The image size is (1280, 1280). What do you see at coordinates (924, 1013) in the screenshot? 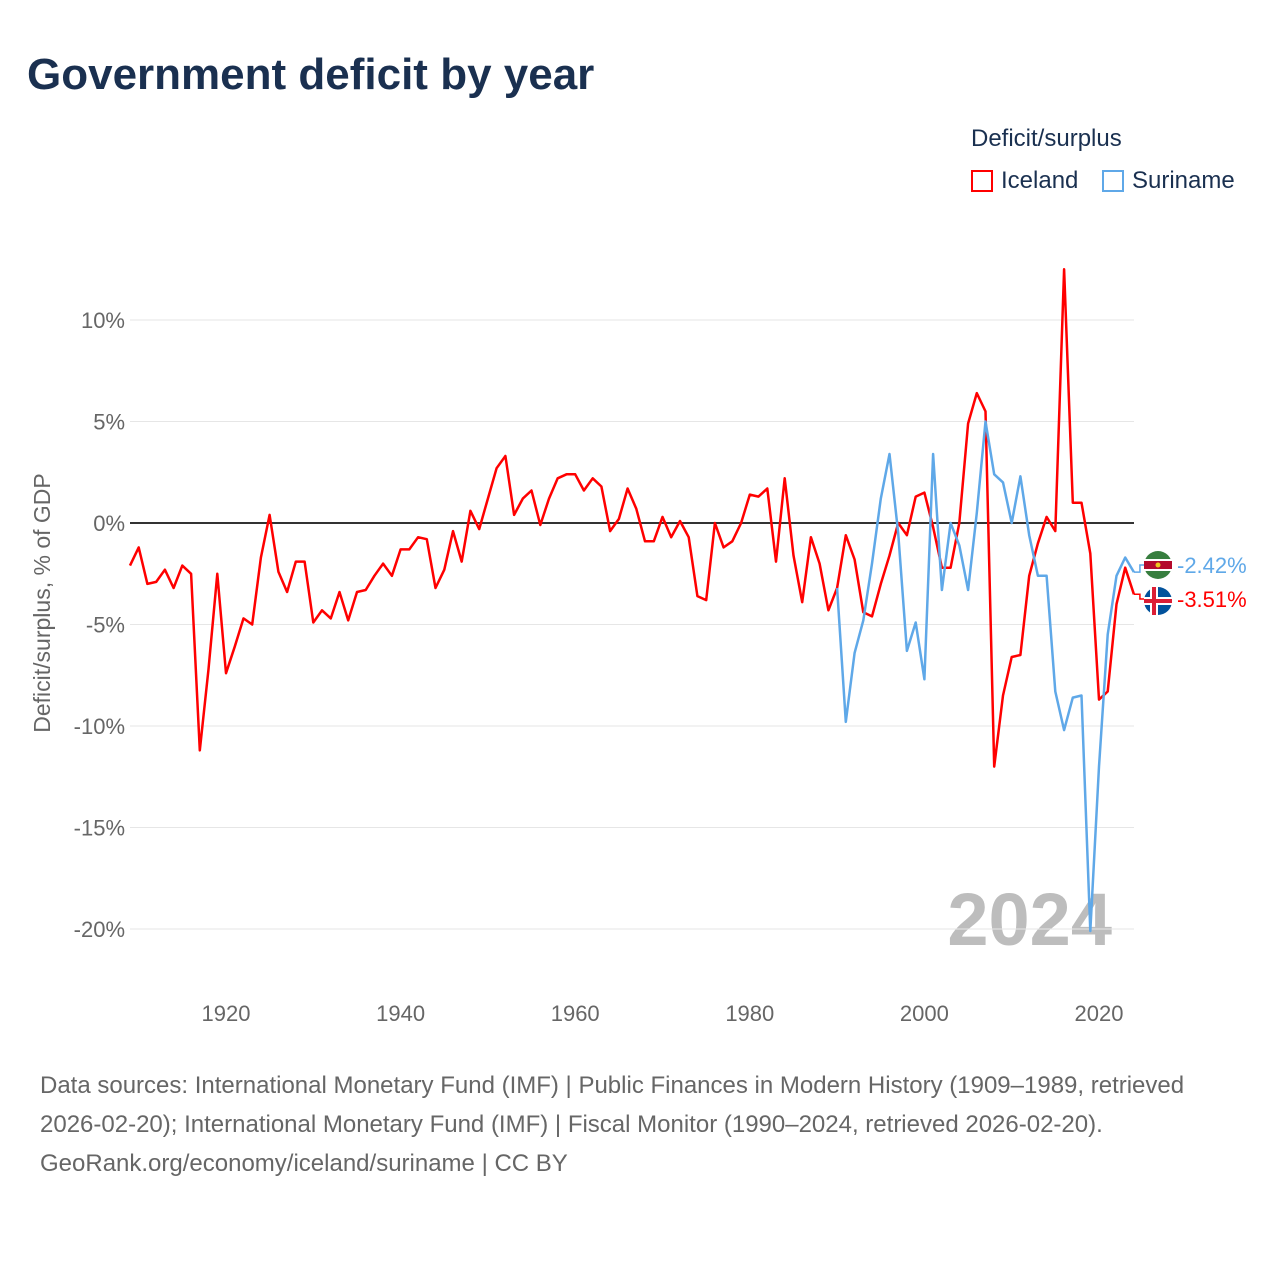
I see `x-tick-label: 2000` at bounding box center [924, 1013].